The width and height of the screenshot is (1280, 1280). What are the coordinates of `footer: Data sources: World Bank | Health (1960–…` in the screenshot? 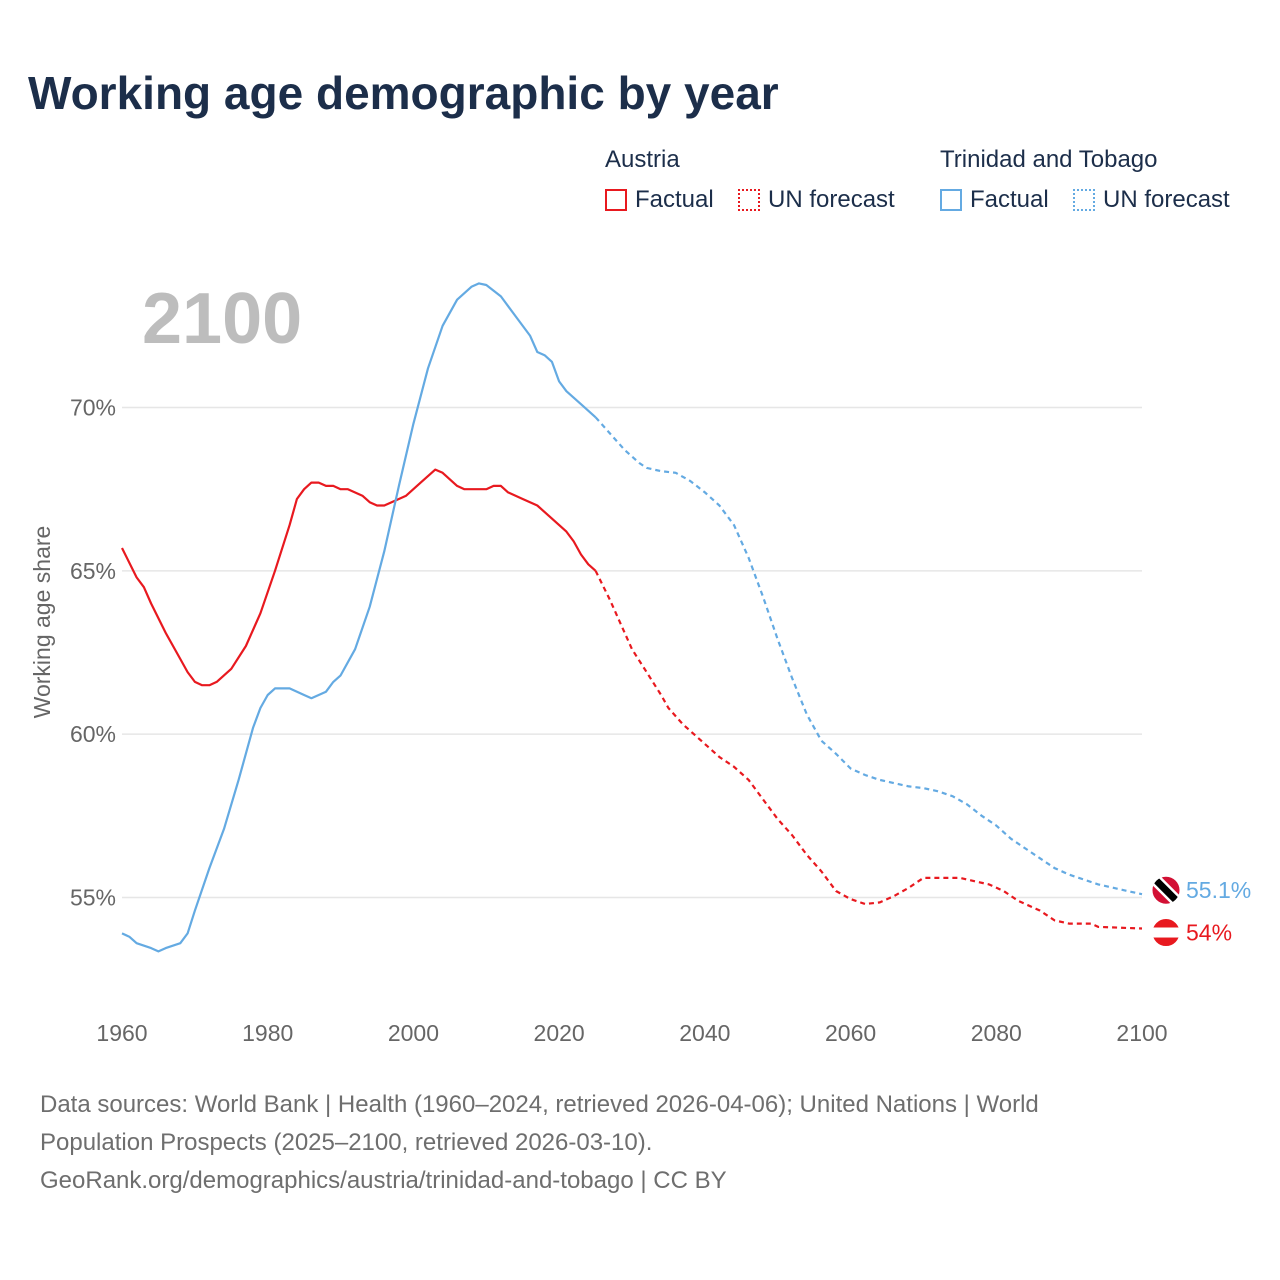 It's located at (640, 1143).